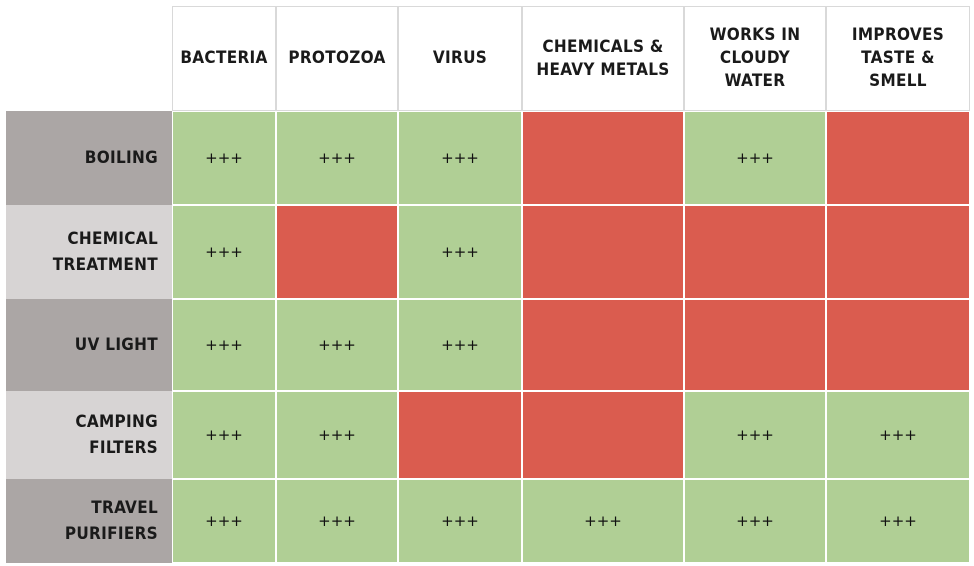 The width and height of the screenshot is (974, 566). I want to click on row-header: CAMPING FILTERS, so click(89, 435).